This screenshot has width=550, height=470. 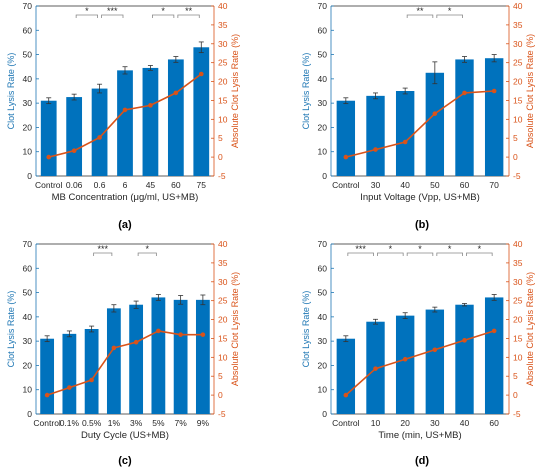 What do you see at coordinates (125, 461) in the screenshot?
I see `panel-label: (c)` at bounding box center [125, 461].